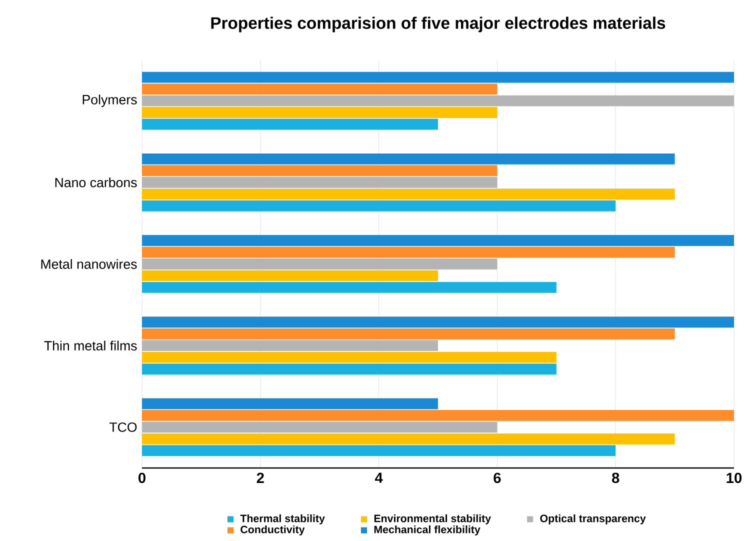 The width and height of the screenshot is (746, 541). Describe the element at coordinates (734, 478) in the screenshot. I see `x-tick-label: 10` at that location.